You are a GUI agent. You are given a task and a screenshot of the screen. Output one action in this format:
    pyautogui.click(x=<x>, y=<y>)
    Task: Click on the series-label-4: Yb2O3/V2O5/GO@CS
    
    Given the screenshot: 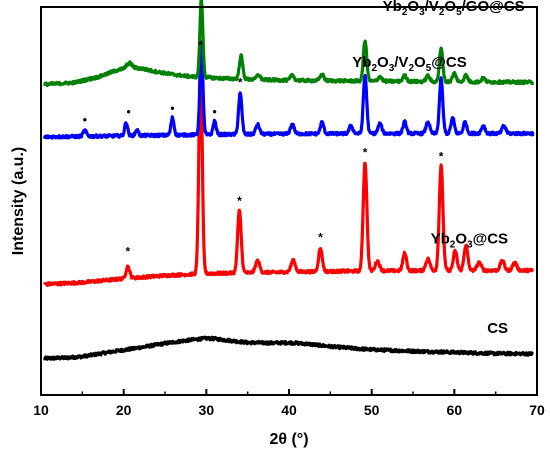 What is the action you would take?
    pyautogui.click(x=454, y=9)
    